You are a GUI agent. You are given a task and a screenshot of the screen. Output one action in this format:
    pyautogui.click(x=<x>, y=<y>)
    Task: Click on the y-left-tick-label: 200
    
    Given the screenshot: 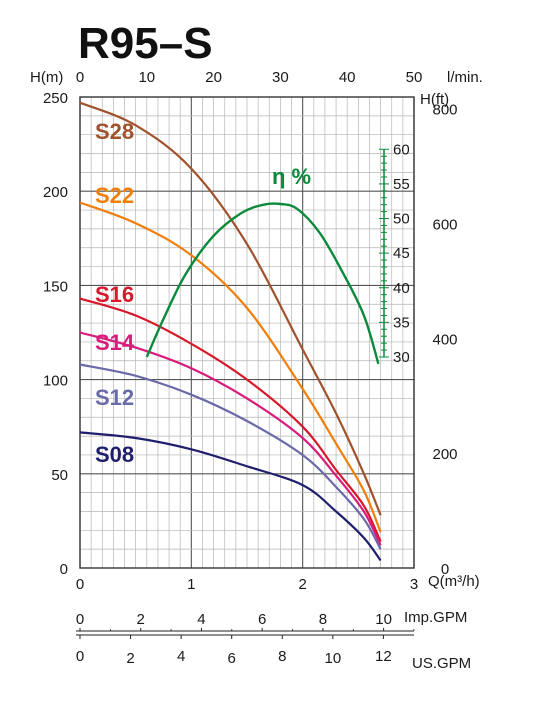 What is the action you would take?
    pyautogui.click(x=55, y=192)
    